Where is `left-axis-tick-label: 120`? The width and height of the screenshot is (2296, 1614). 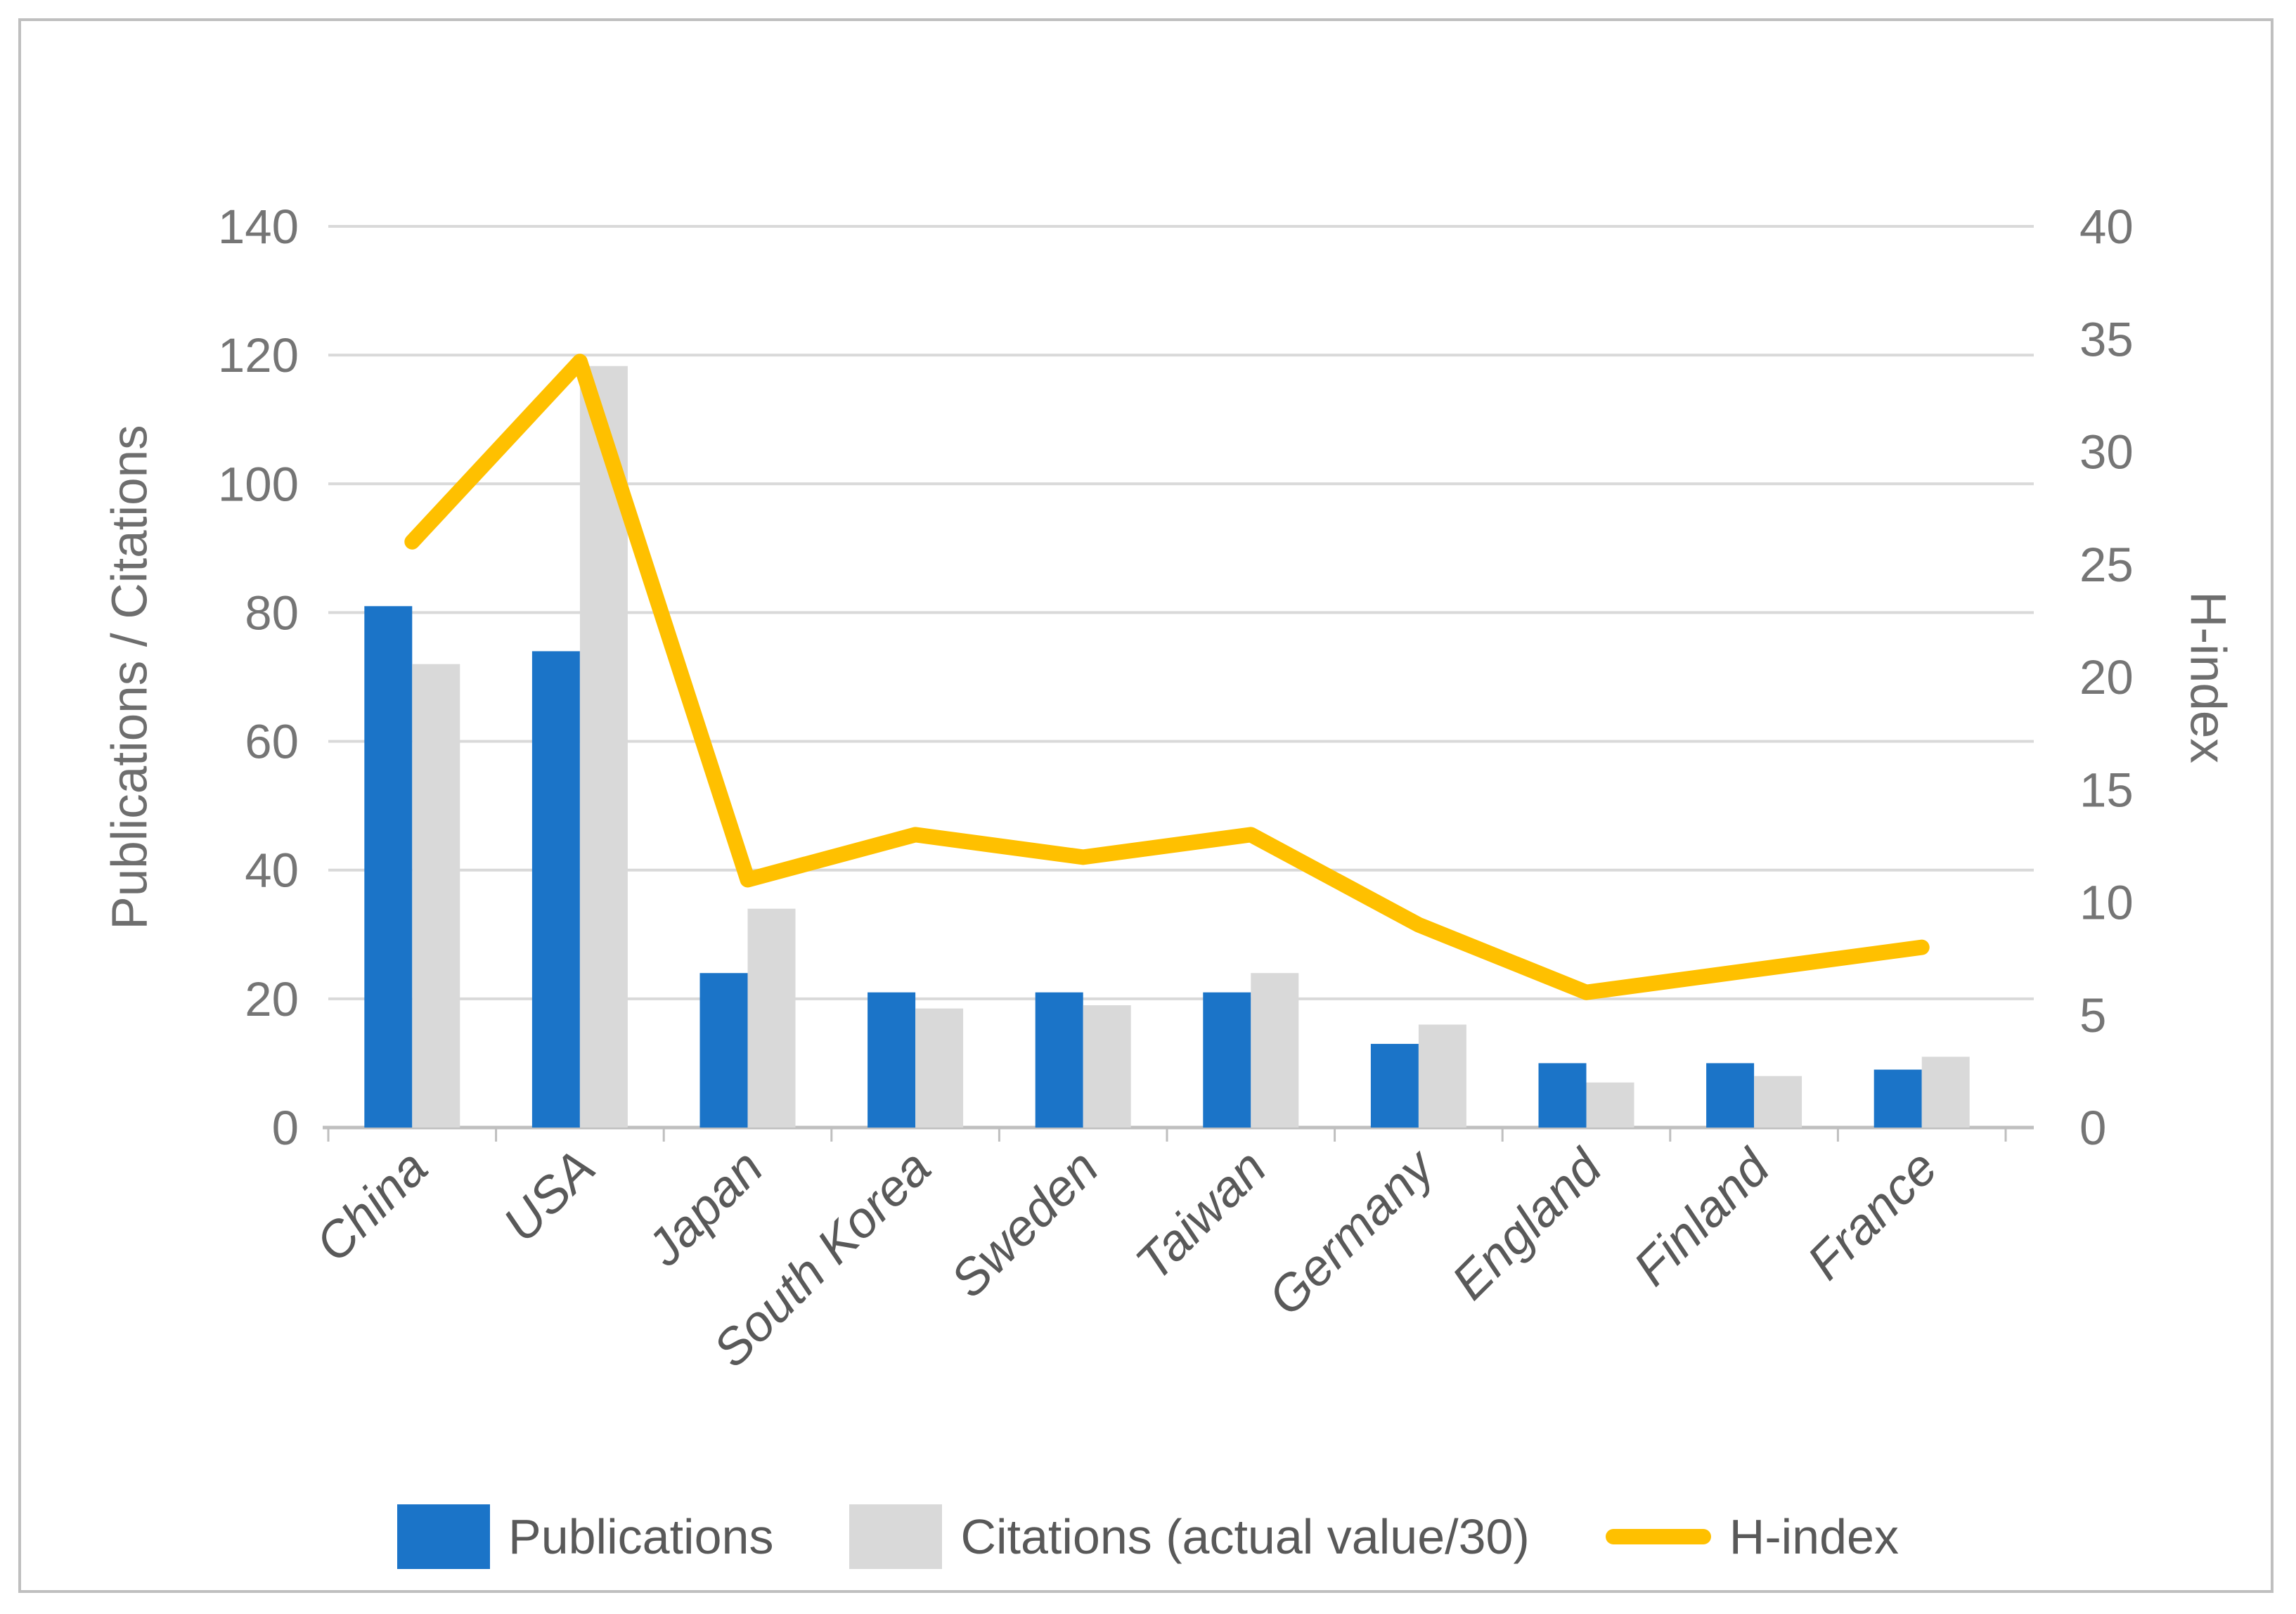
left-axis-tick-label: 120 is located at coordinates (258, 355).